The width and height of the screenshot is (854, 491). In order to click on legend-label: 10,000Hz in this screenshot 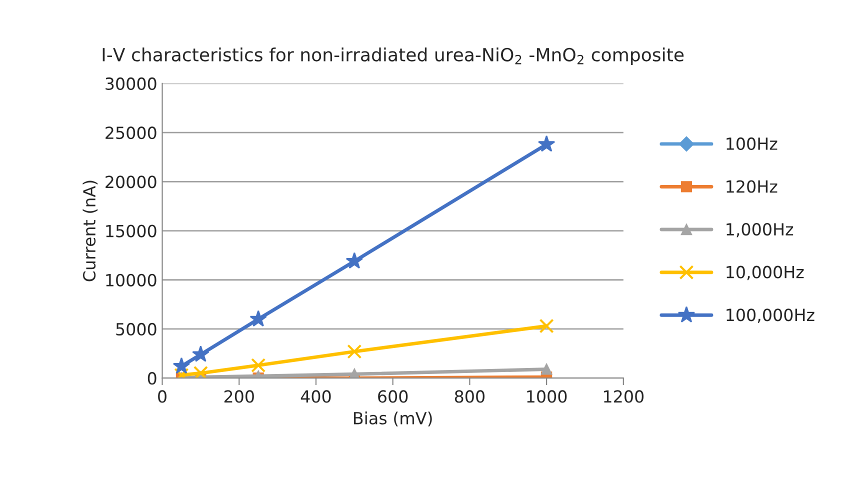, I will do `click(765, 273)`.